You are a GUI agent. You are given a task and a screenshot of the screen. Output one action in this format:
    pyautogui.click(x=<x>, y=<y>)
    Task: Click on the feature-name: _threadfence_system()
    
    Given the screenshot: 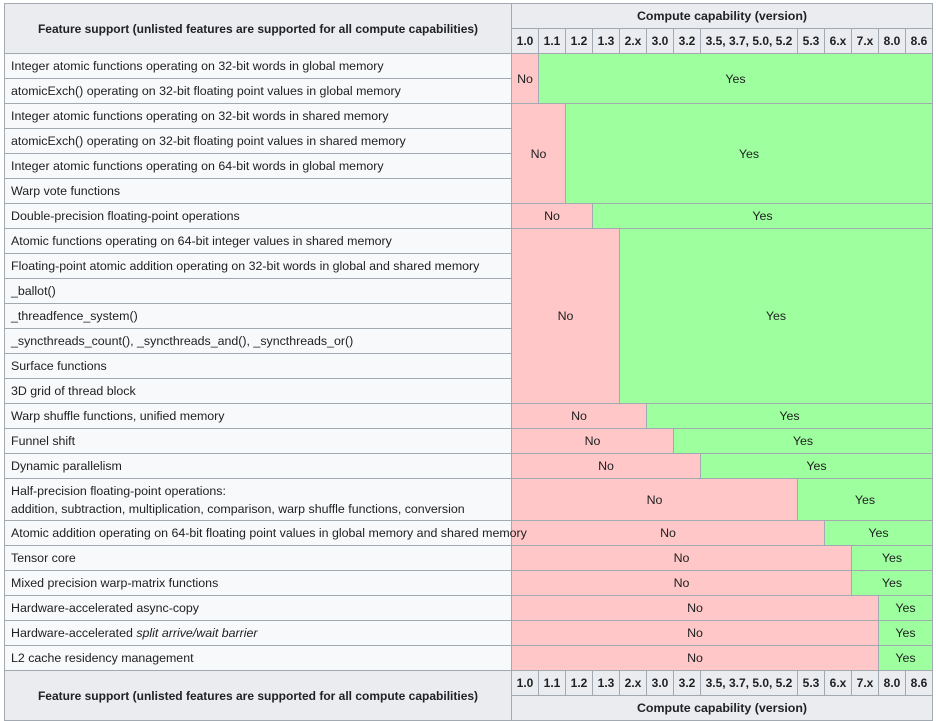 What is the action you would take?
    pyautogui.click(x=258, y=316)
    